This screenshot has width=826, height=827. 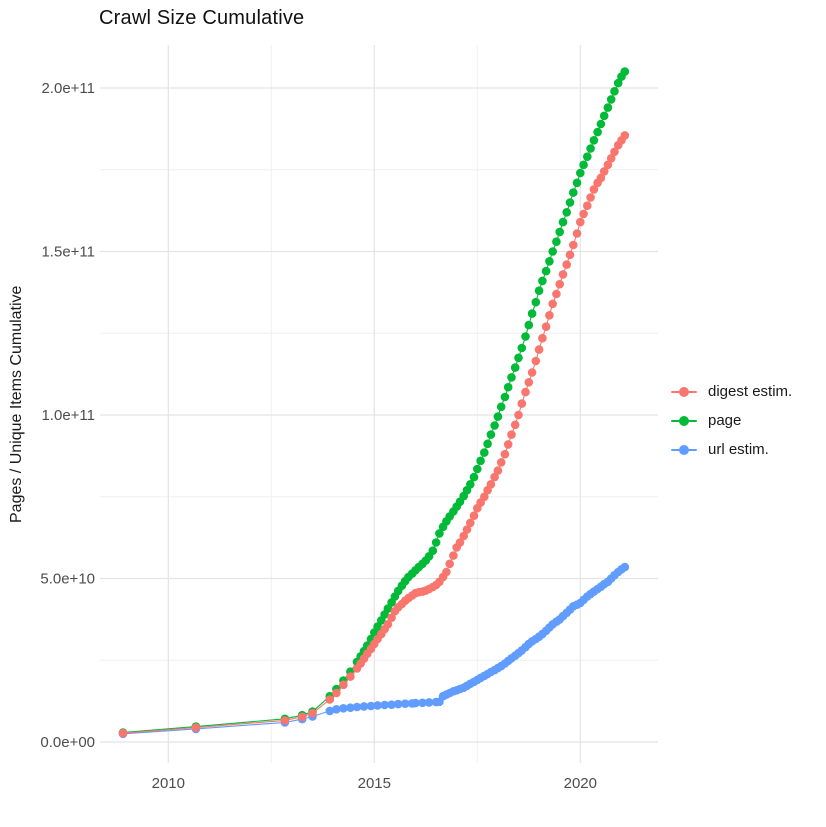 What do you see at coordinates (202, 18) in the screenshot?
I see `chart-title: Crawl Size Cumulative` at bounding box center [202, 18].